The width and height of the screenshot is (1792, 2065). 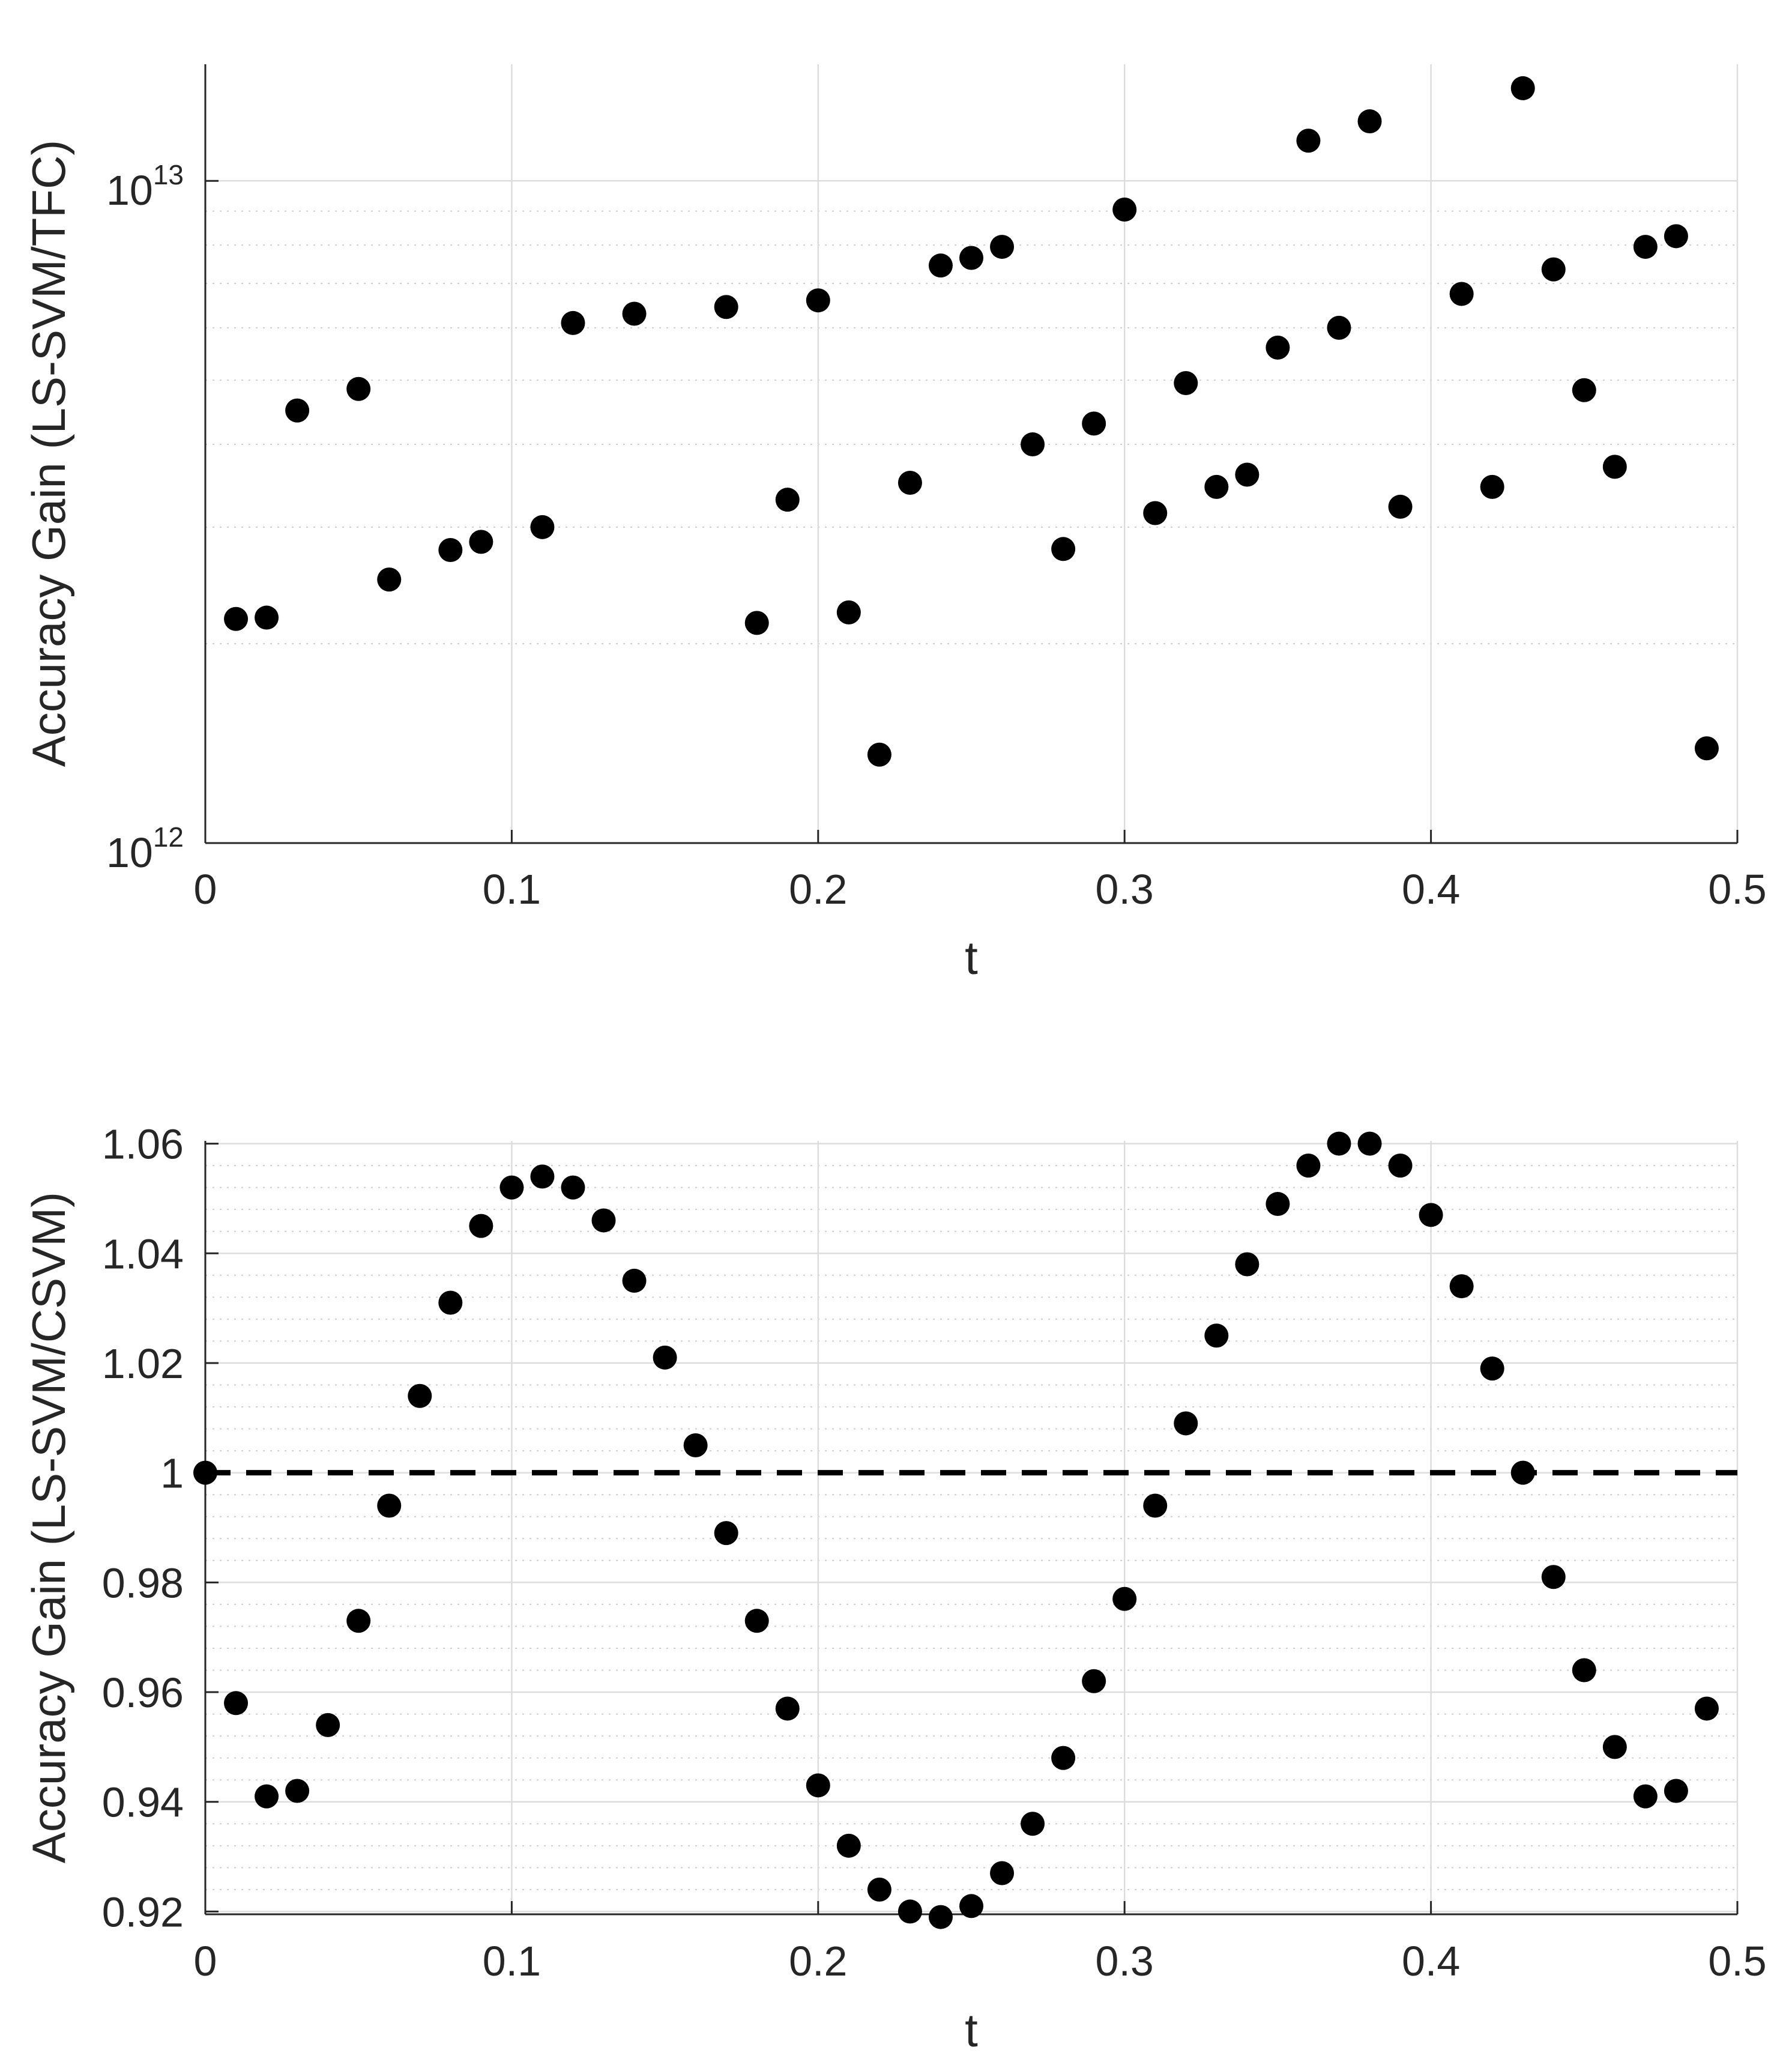 I want to click on y-tick-label: 1013, so click(x=145, y=187).